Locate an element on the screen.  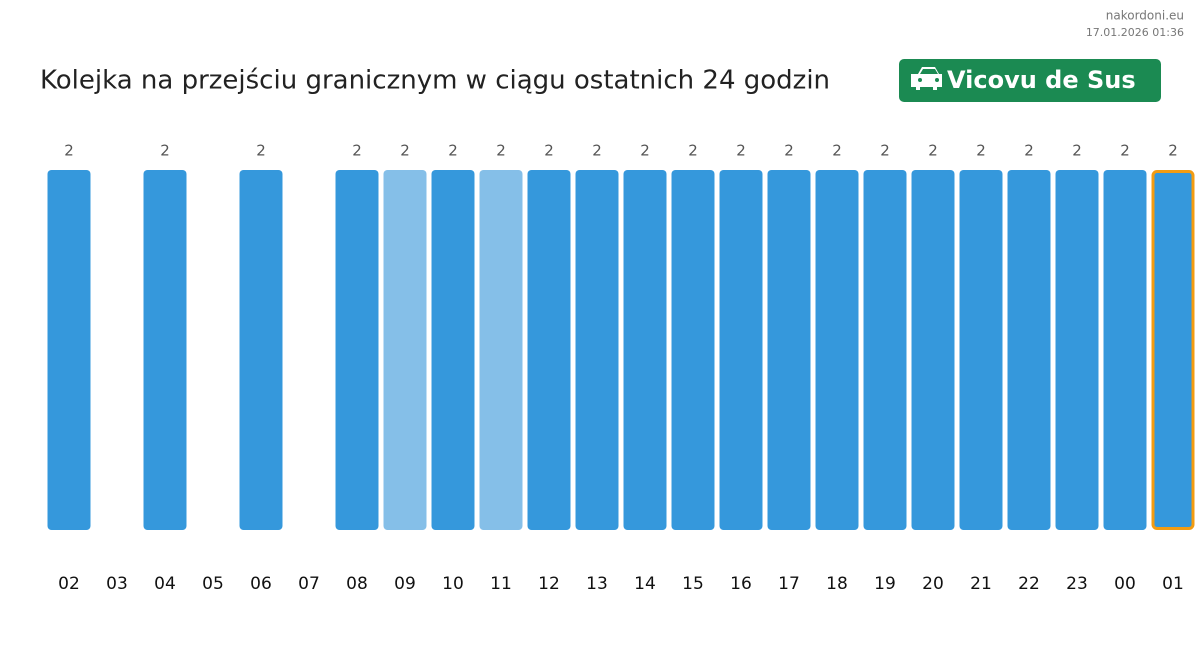
x-tick-label: 01 is located at coordinates (1173, 584).